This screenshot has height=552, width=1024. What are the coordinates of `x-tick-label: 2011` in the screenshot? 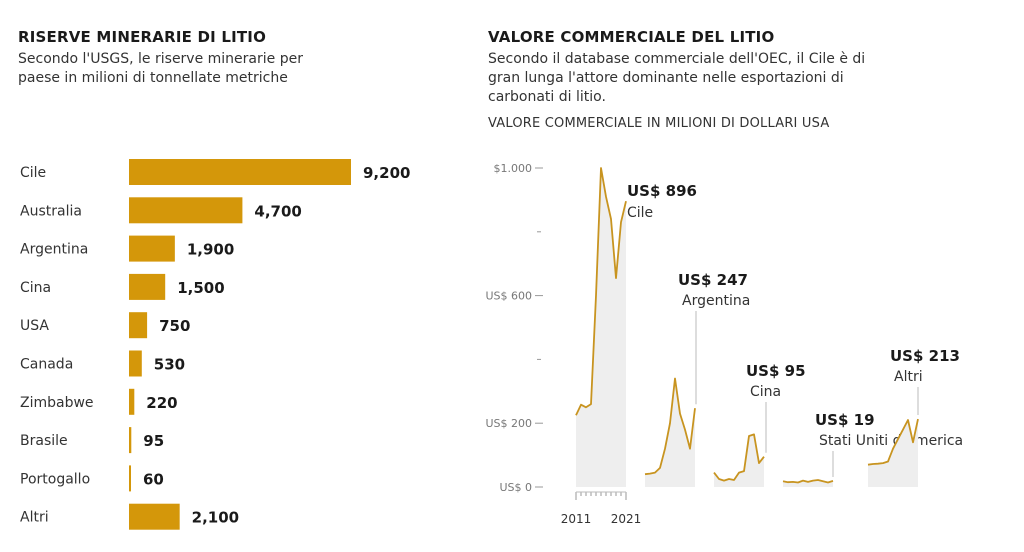 It's located at (576, 519).